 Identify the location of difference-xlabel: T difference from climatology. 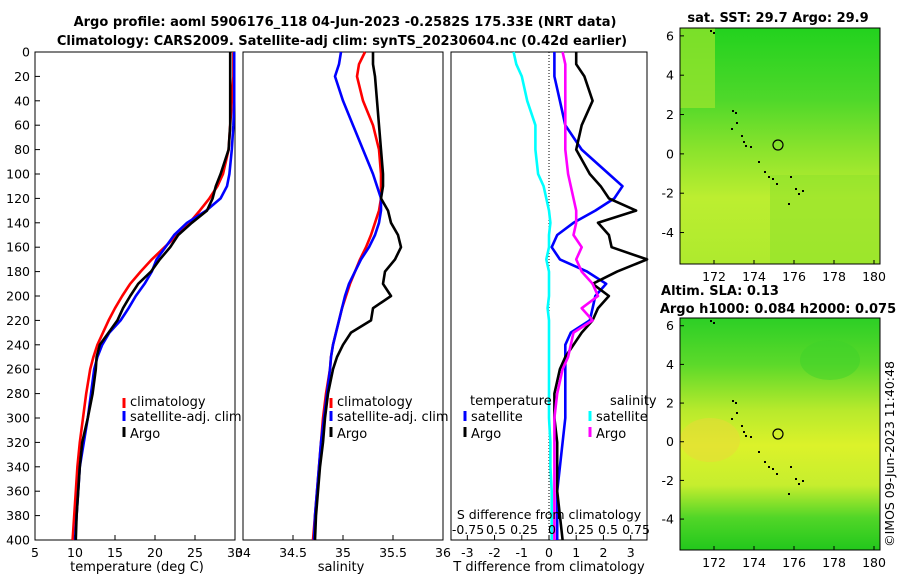
(548, 567).